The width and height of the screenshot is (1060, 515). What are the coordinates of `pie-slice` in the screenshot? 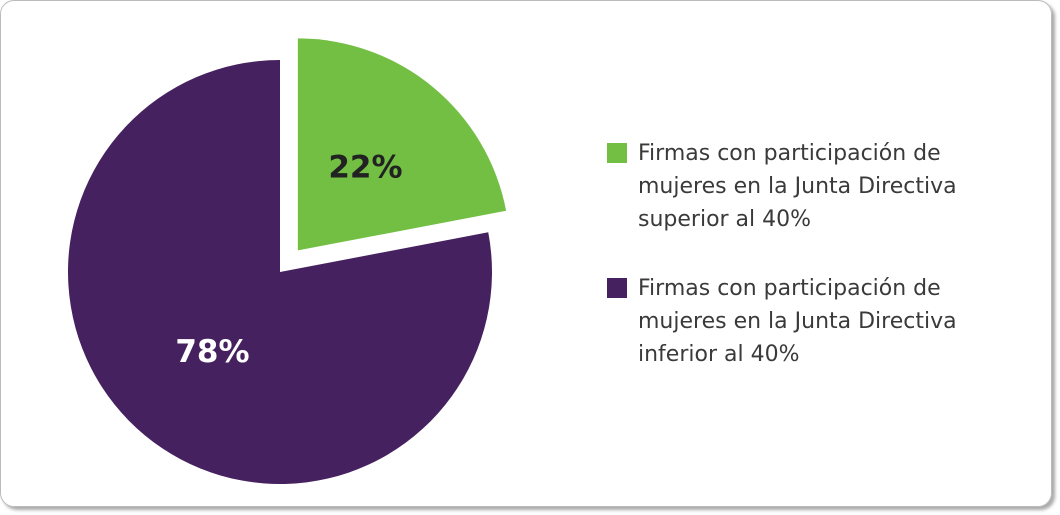 It's located at (402, 144).